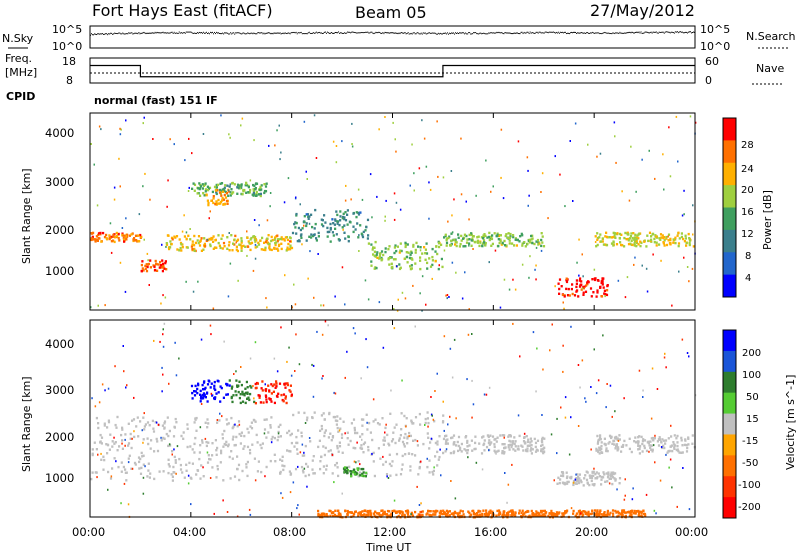 This screenshot has width=800, height=558. I want to click on power-ytick-2000: 2000, so click(59, 230).